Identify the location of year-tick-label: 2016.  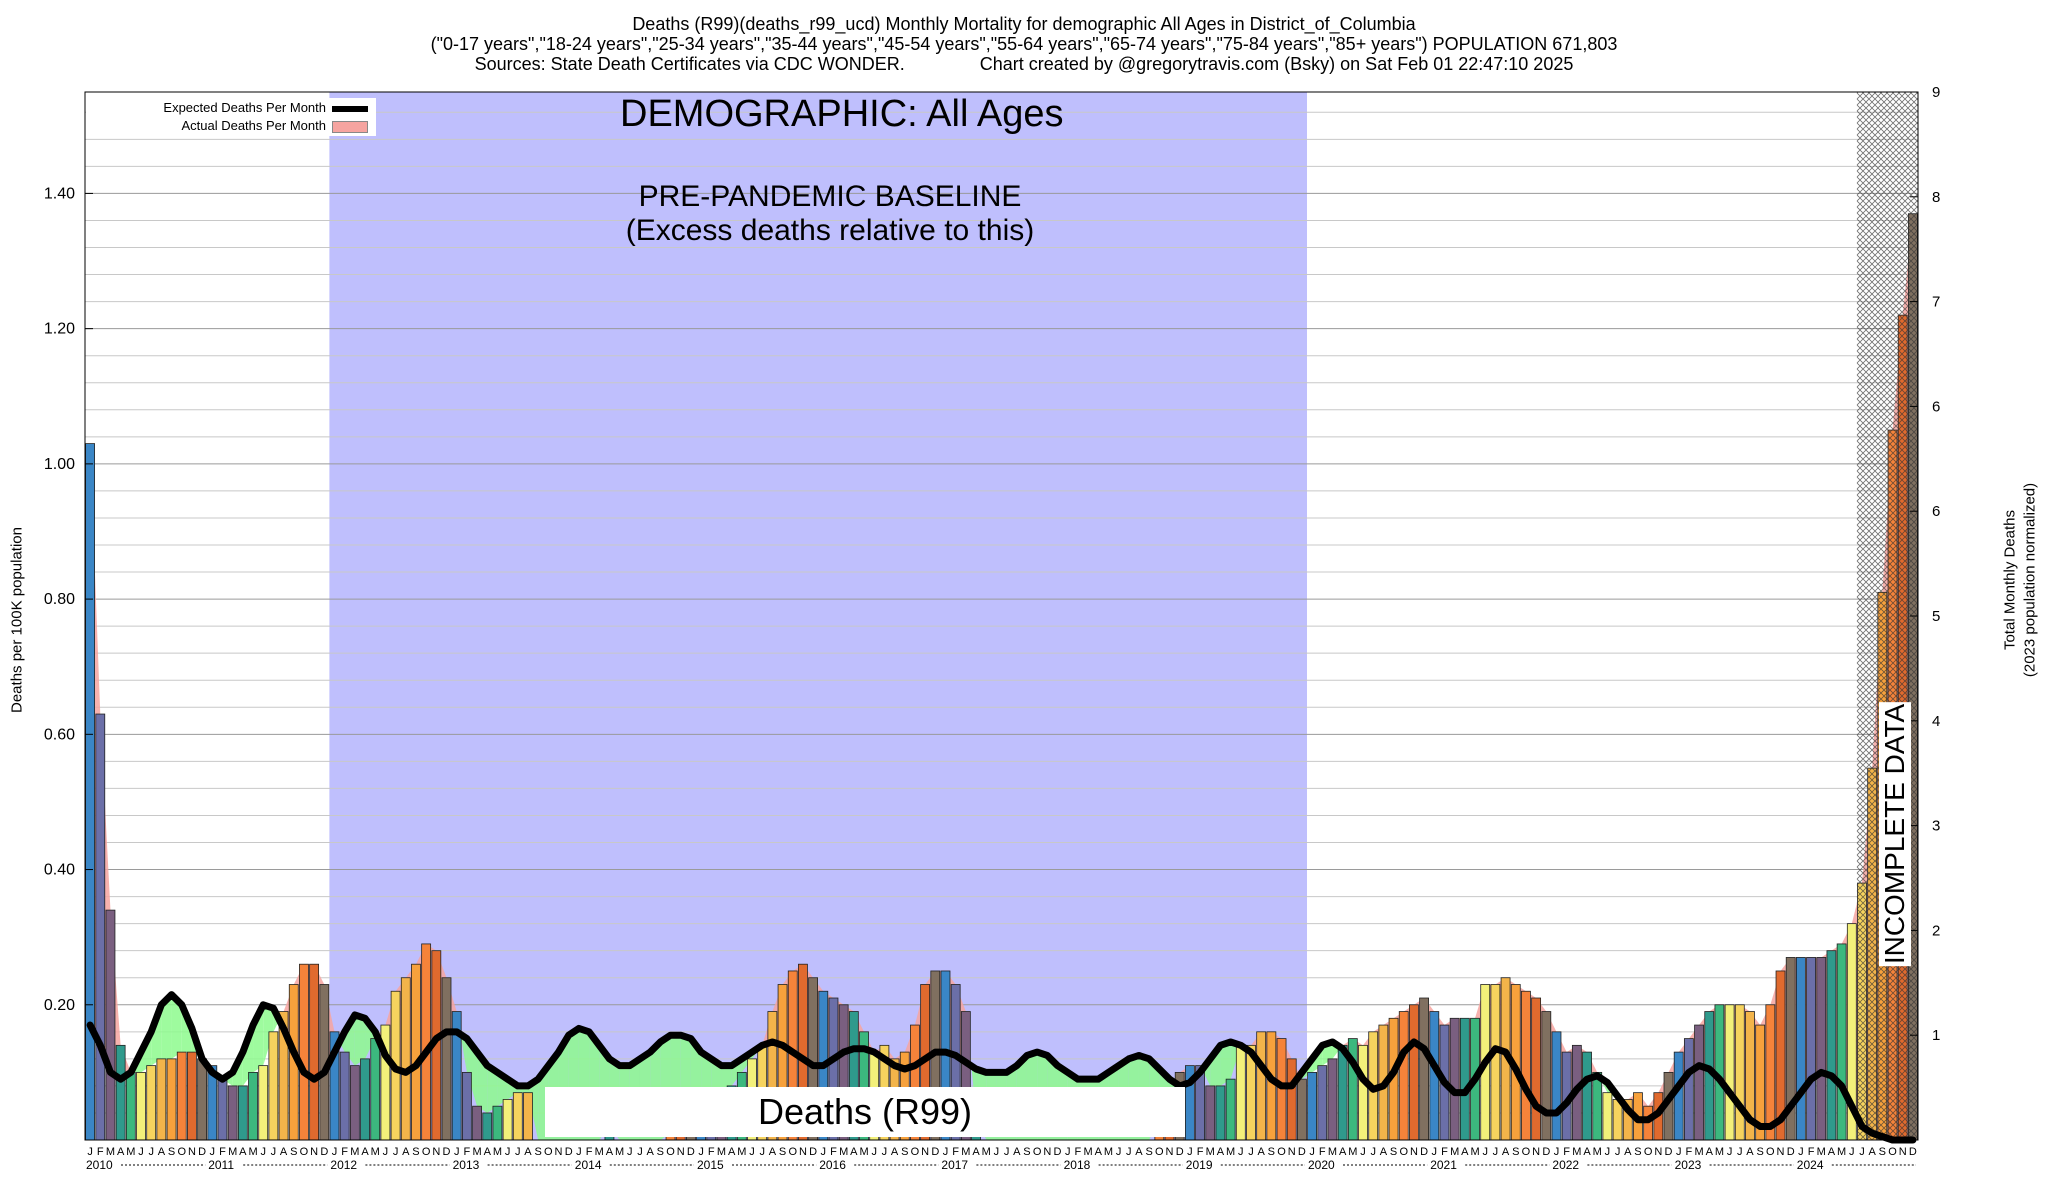
(832, 1165).